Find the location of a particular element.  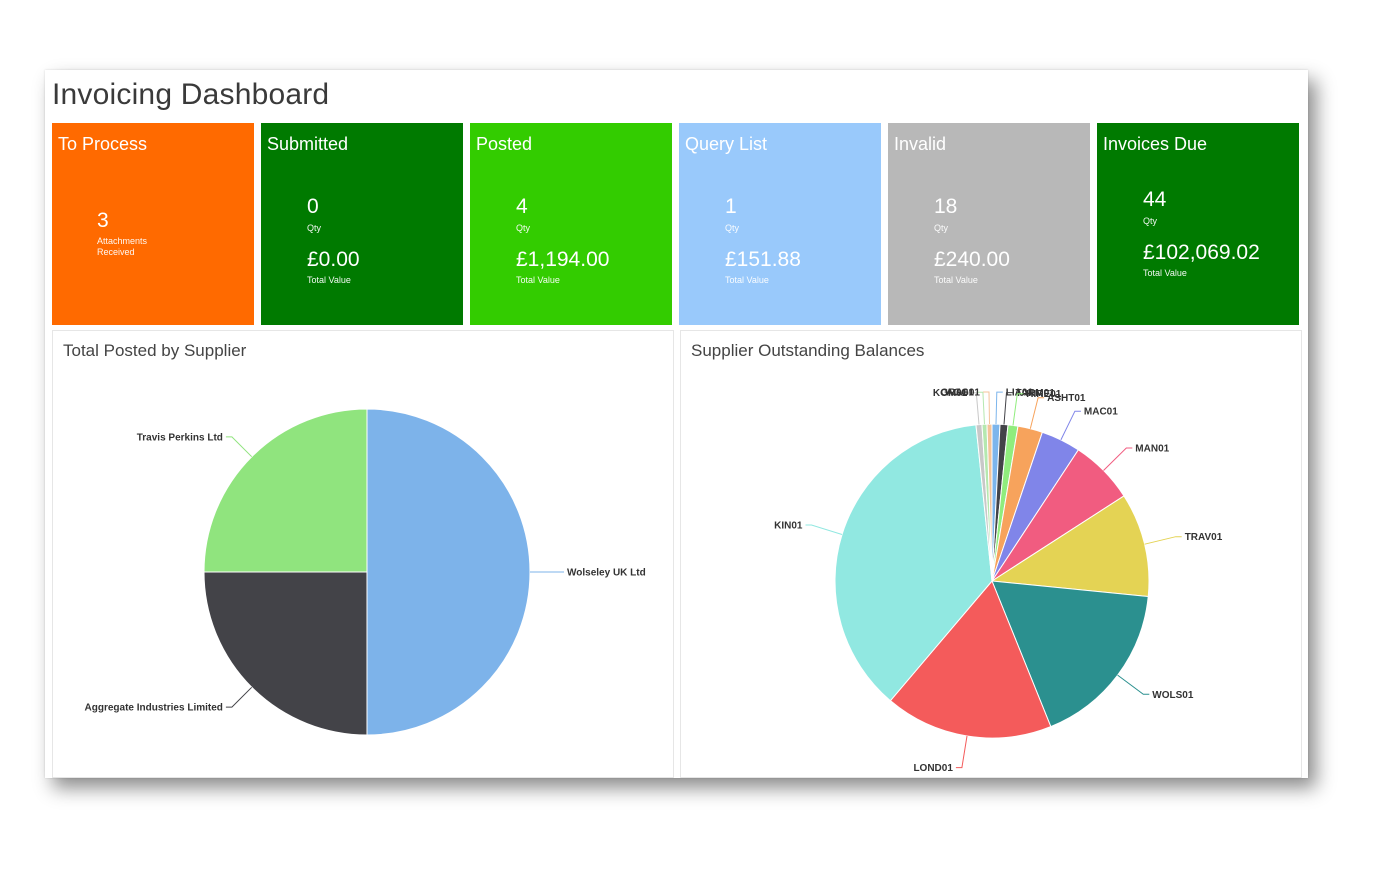

tile-count: 44 is located at coordinates (1155, 199).